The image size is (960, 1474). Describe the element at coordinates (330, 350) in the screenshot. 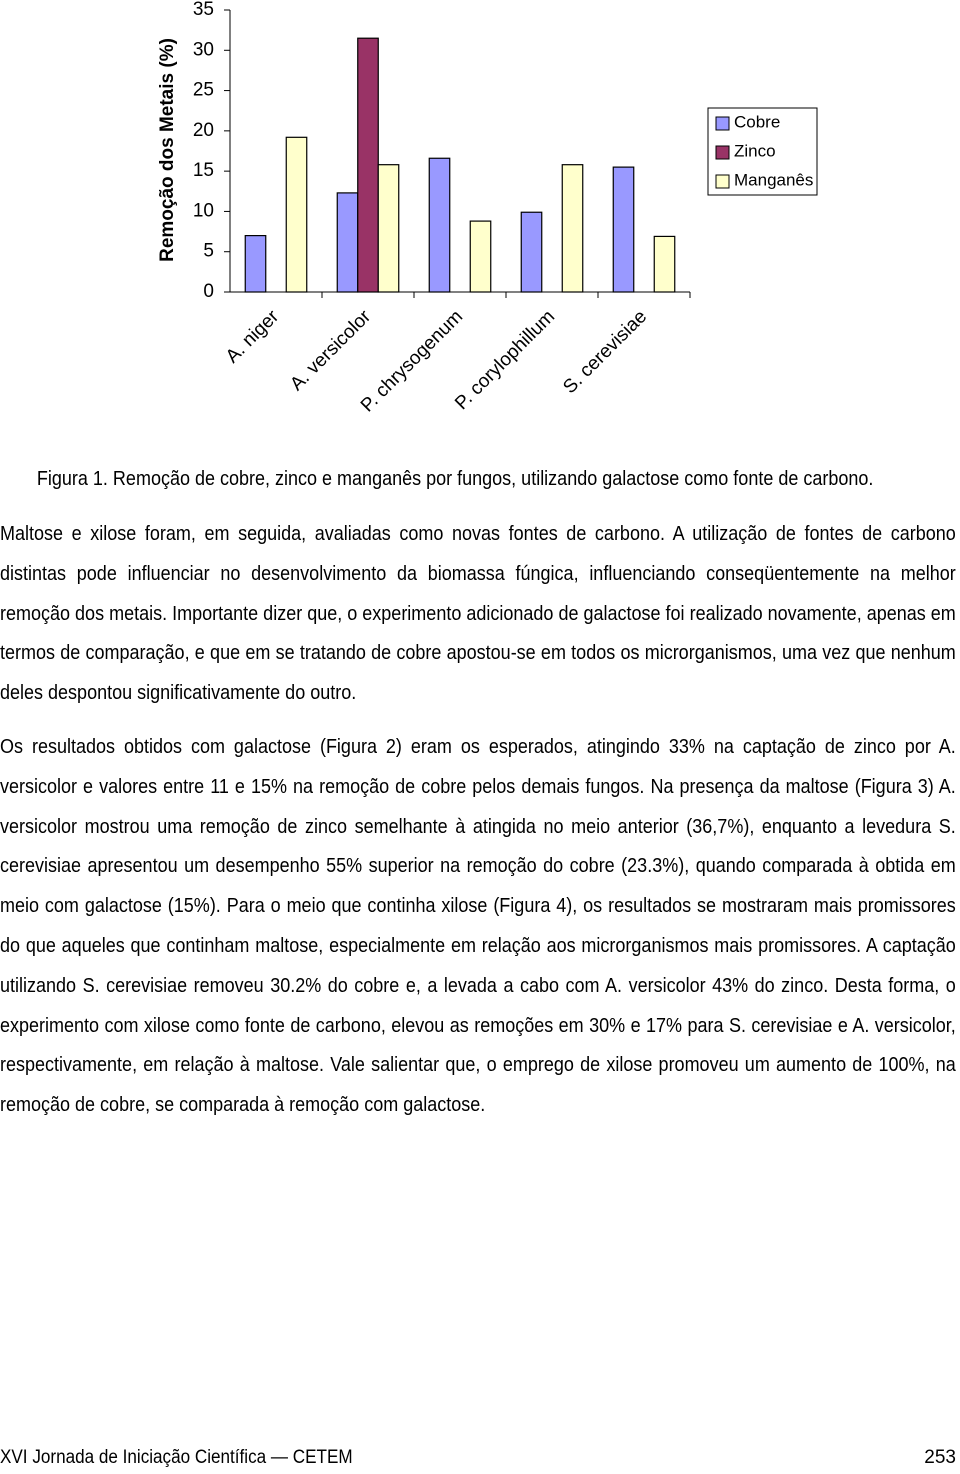

I see `x-tick-label: A. versicolor` at that location.